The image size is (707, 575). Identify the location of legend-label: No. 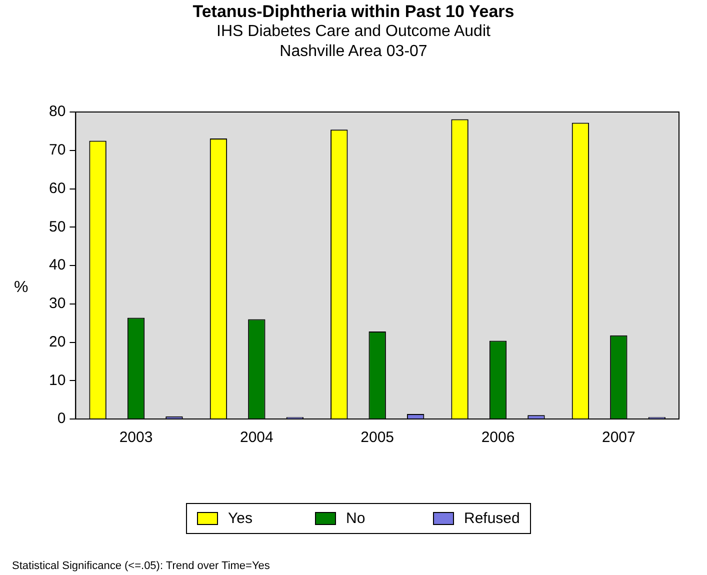
(356, 518).